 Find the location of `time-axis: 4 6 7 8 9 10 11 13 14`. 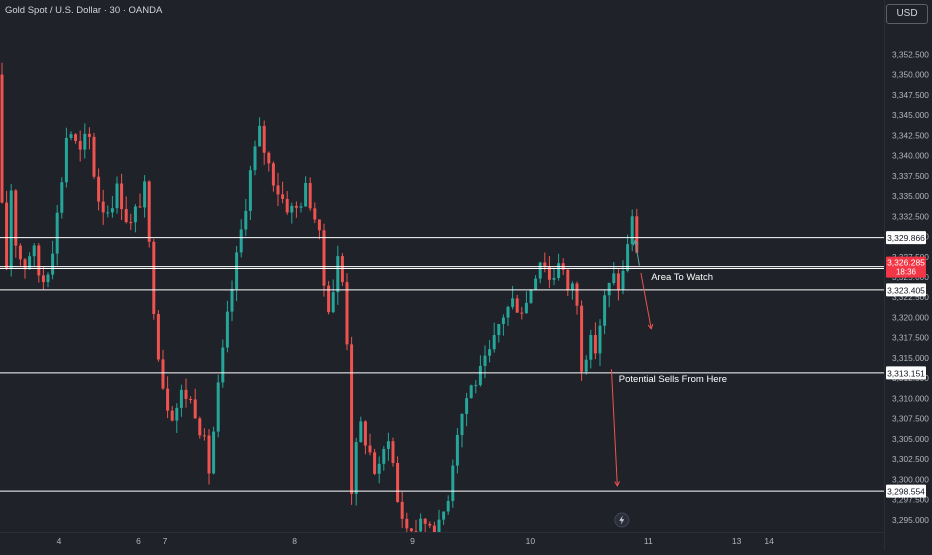

time-axis: 4 6 7 8 9 10 11 13 14 is located at coordinates (442, 541).